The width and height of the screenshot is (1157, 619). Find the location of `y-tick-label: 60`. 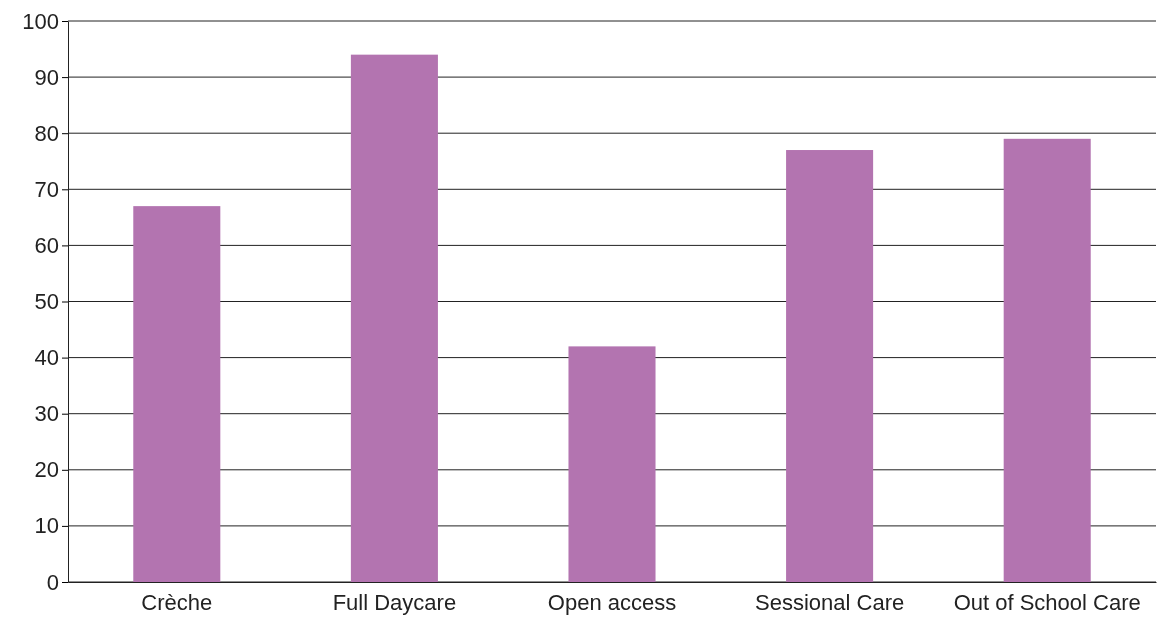

y-tick-label: 60 is located at coordinates (46, 245).